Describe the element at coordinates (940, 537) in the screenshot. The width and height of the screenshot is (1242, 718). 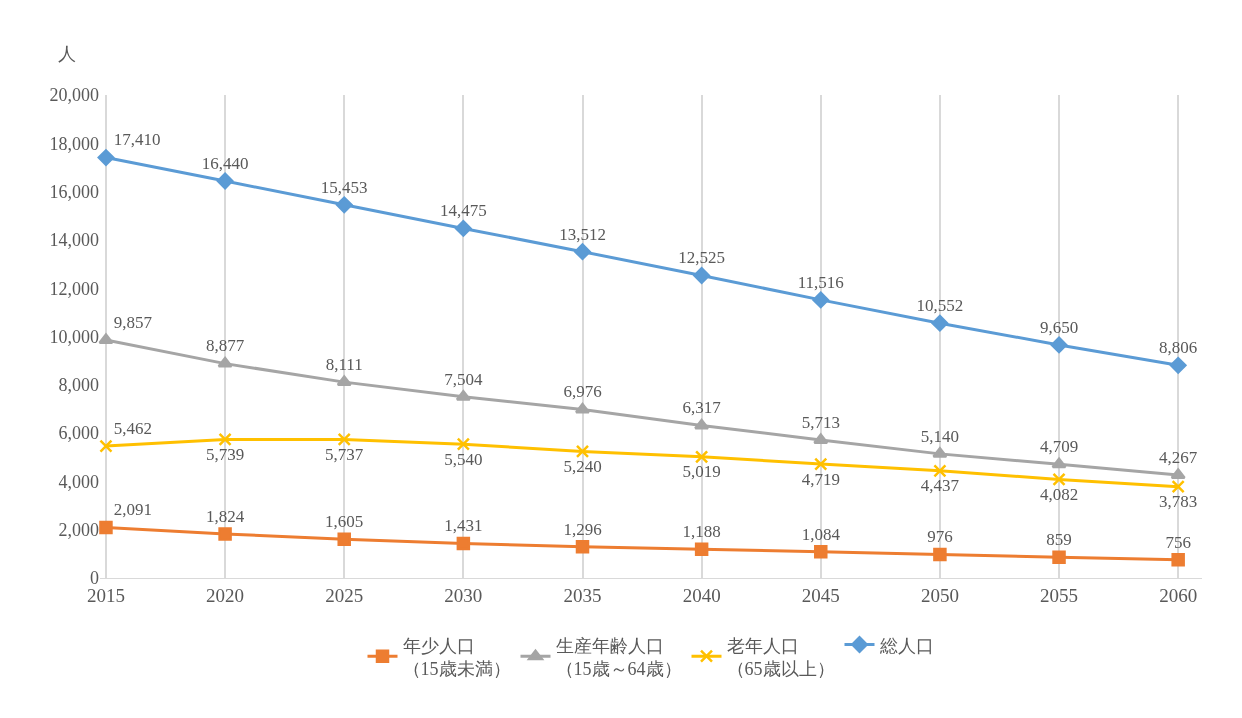
I see `data-label: 976` at that location.